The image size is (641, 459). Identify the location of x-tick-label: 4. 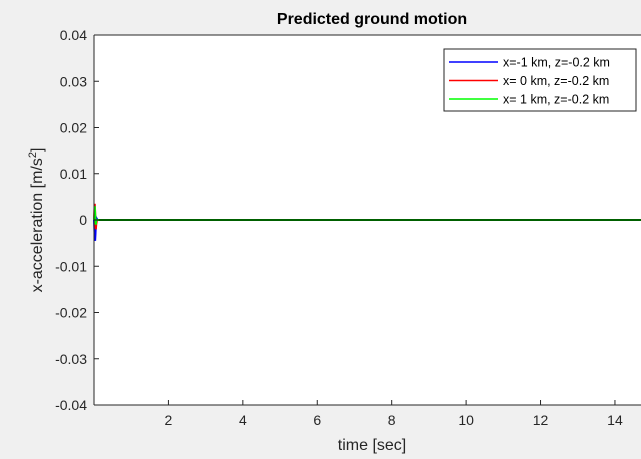
(243, 420).